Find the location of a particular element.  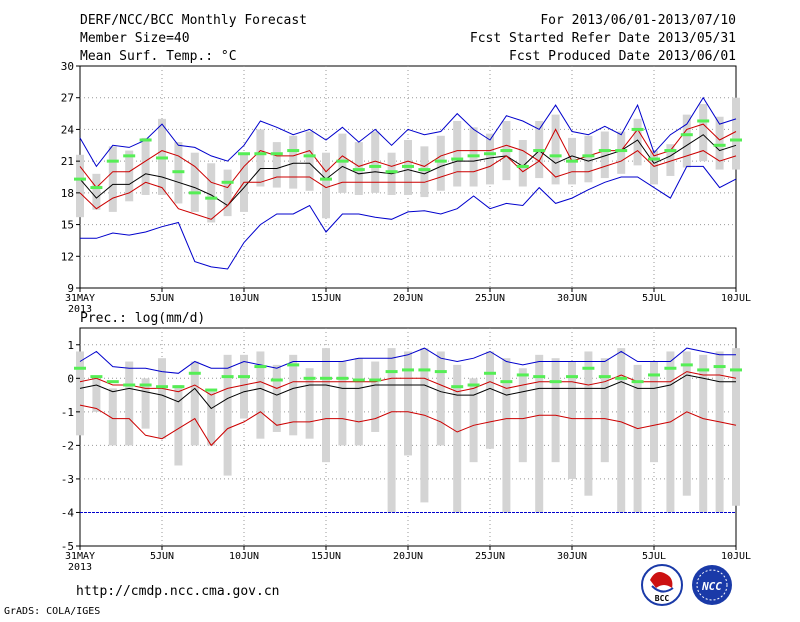

prec-xtick-label-year: 2013 is located at coordinates (80, 567).